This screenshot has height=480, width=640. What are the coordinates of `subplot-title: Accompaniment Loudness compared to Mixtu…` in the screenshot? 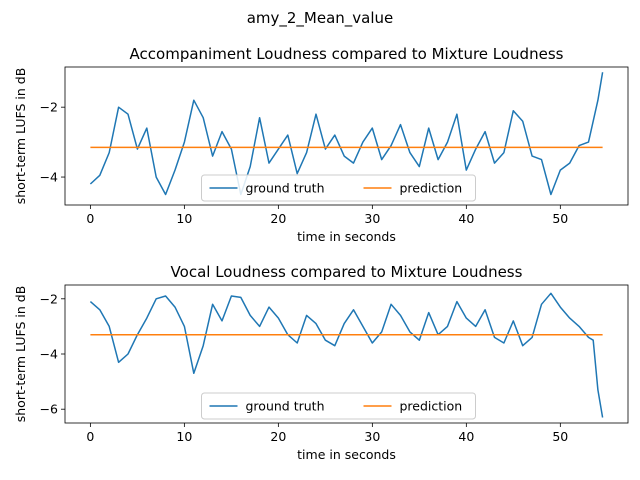 It's located at (347, 54).